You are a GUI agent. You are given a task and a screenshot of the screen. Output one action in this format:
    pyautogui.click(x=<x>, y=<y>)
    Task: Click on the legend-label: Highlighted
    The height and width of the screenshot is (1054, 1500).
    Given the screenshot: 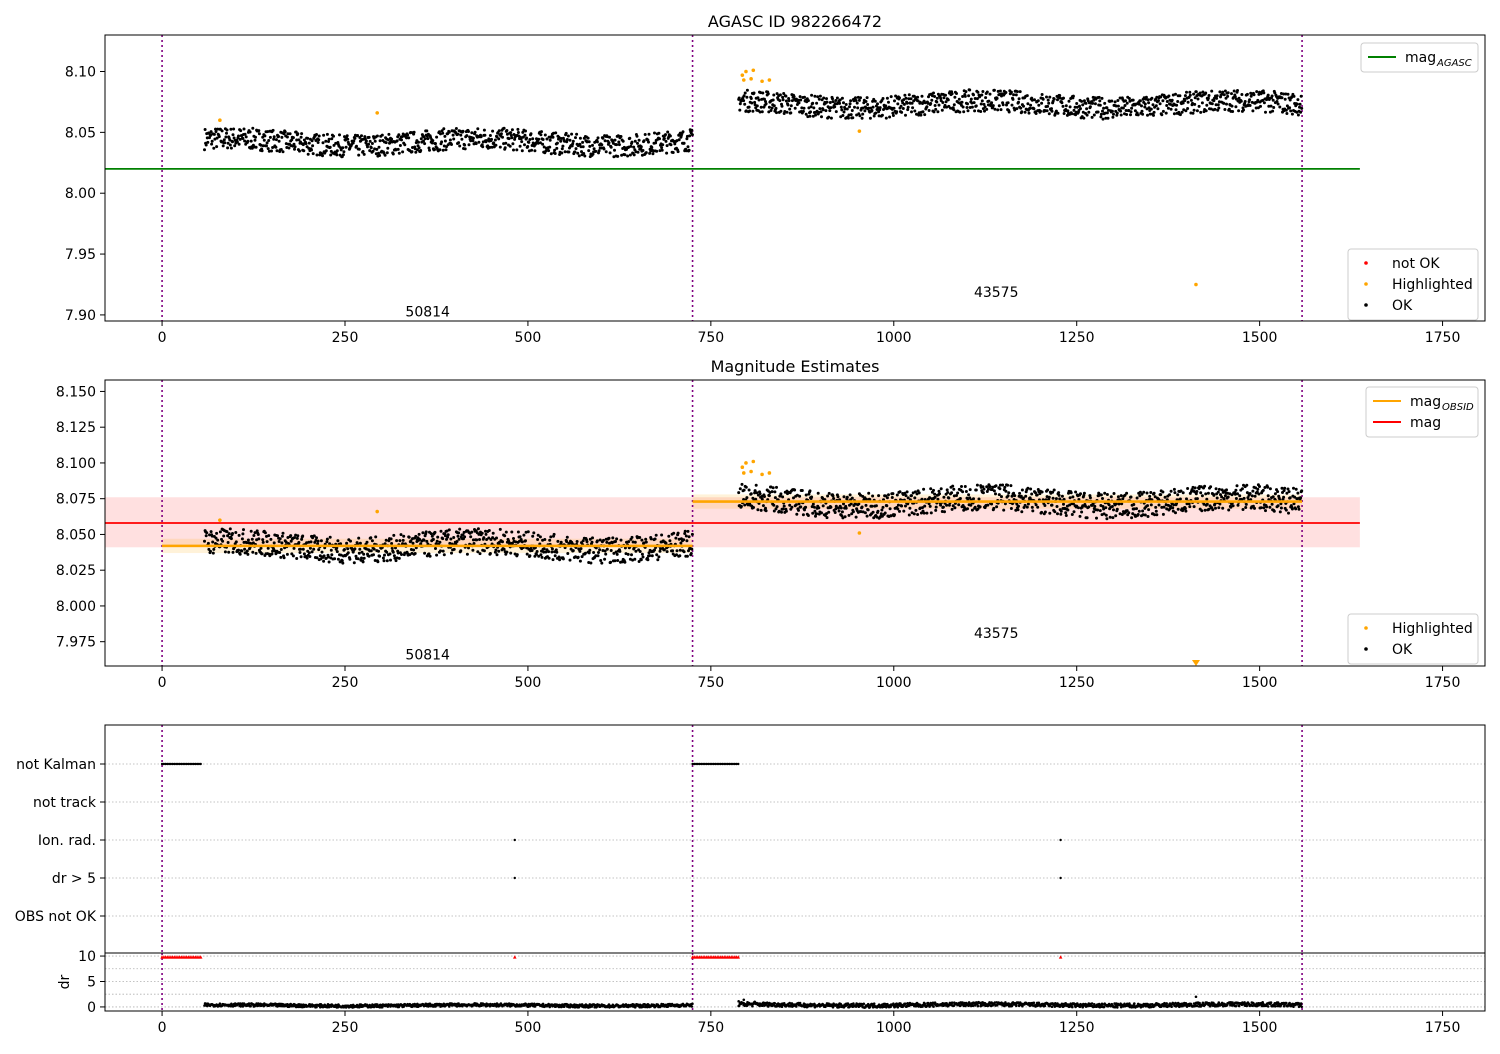 What is the action you would take?
    pyautogui.click(x=1432, y=285)
    